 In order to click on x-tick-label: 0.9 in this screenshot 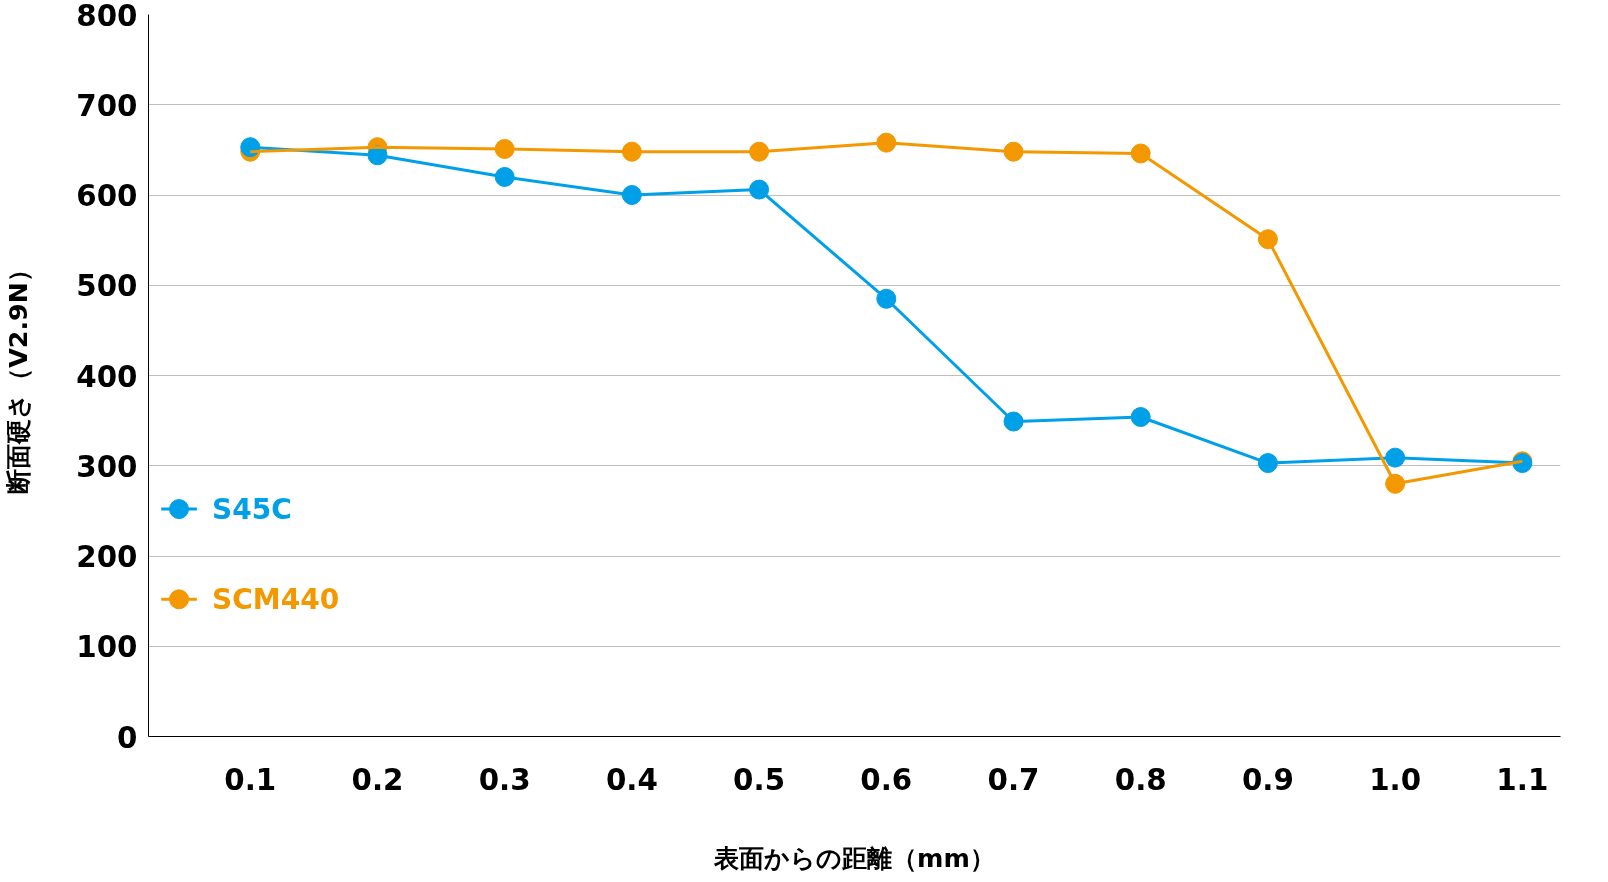, I will do `click(1267, 779)`.